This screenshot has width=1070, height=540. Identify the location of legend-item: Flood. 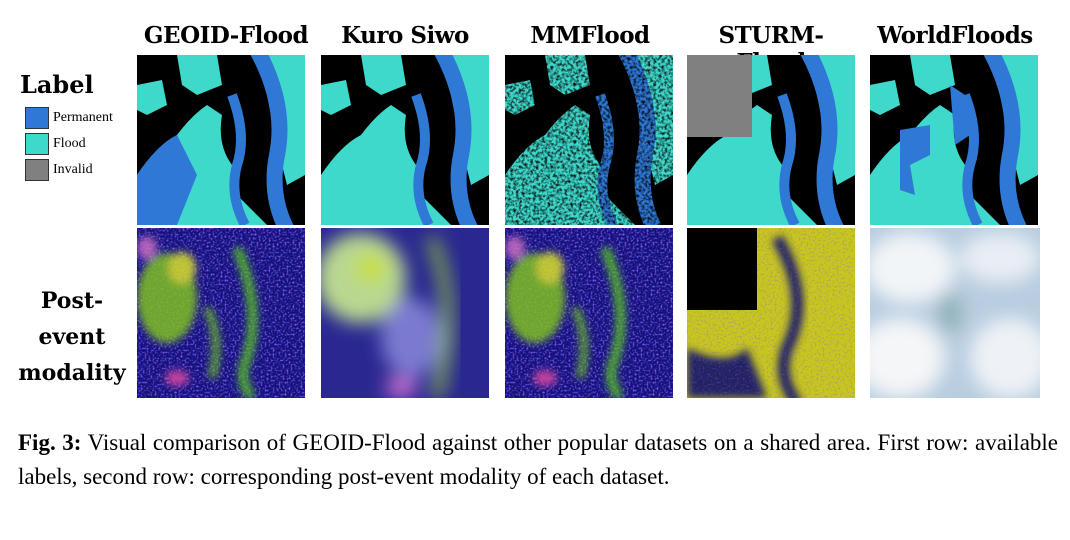
(55, 144).